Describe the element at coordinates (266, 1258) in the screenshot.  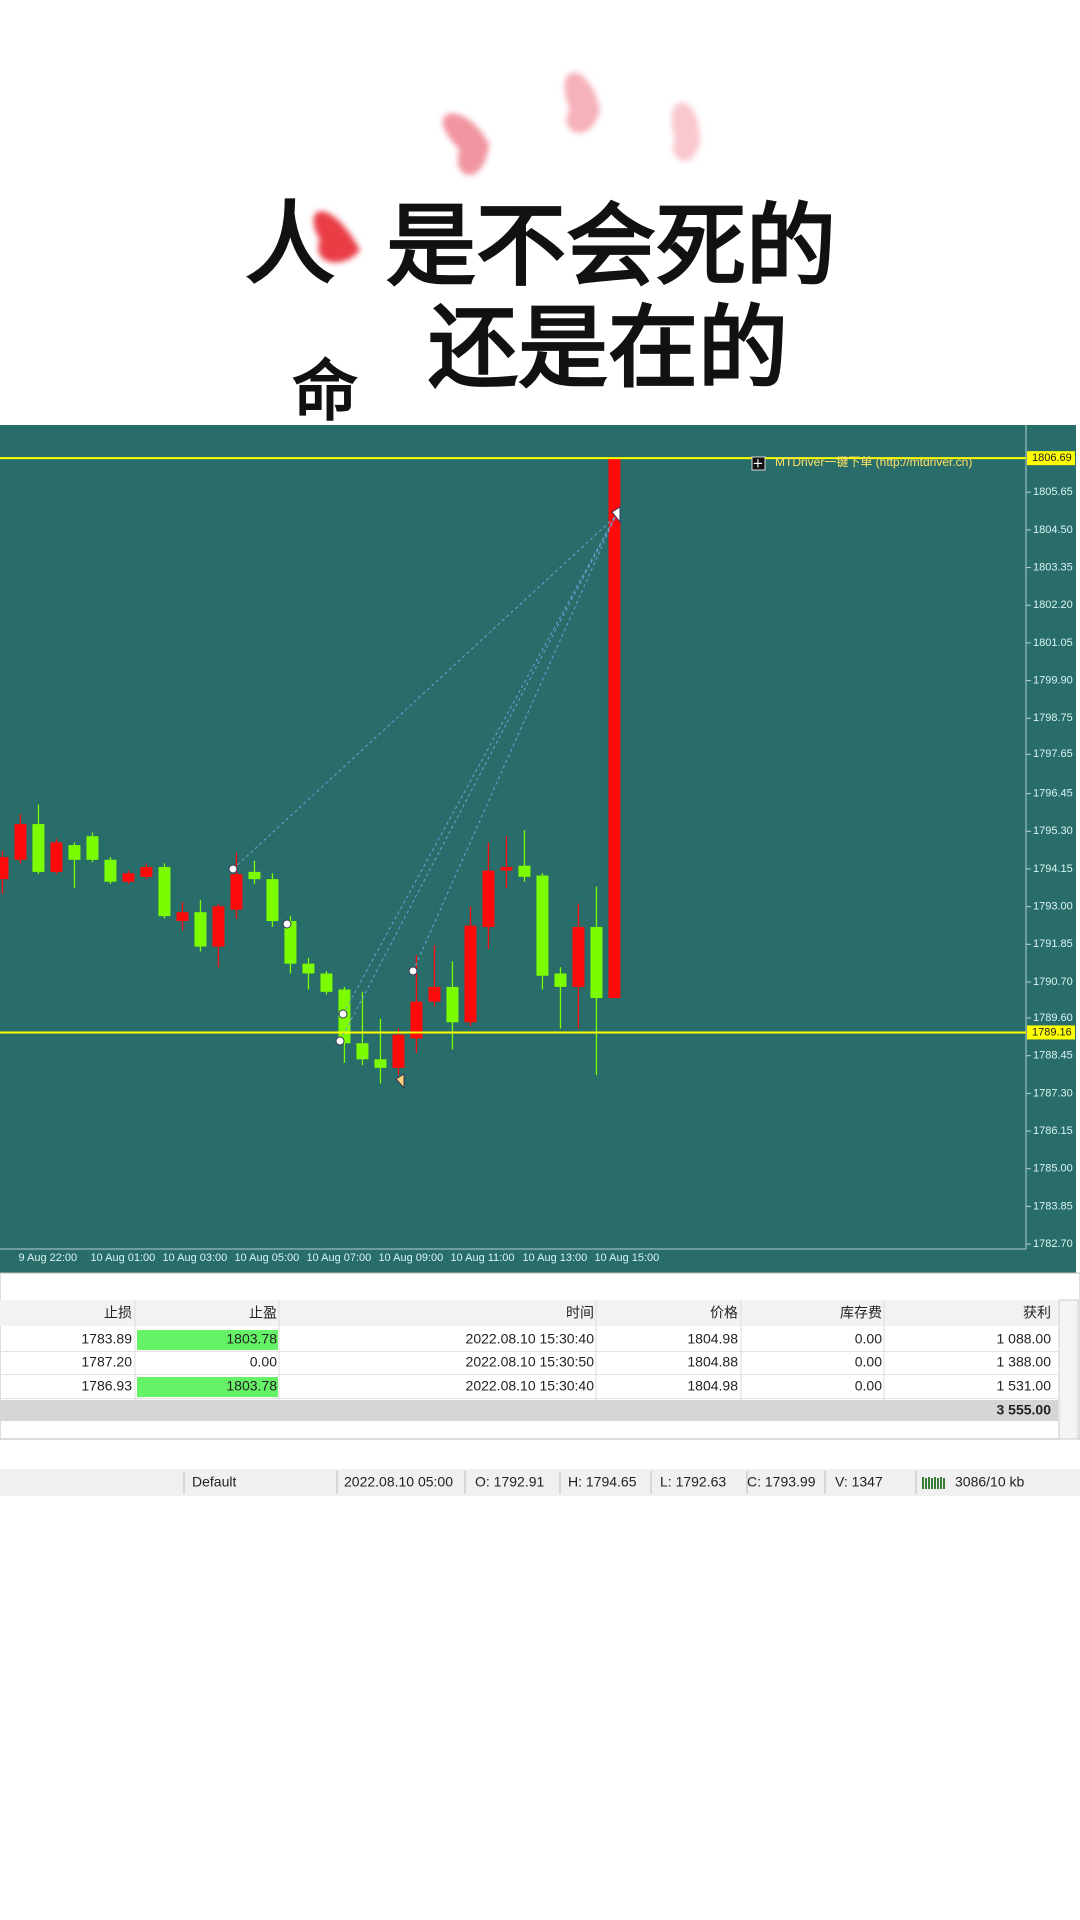
I see `x-tick-label: 10 Aug 05:00` at that location.